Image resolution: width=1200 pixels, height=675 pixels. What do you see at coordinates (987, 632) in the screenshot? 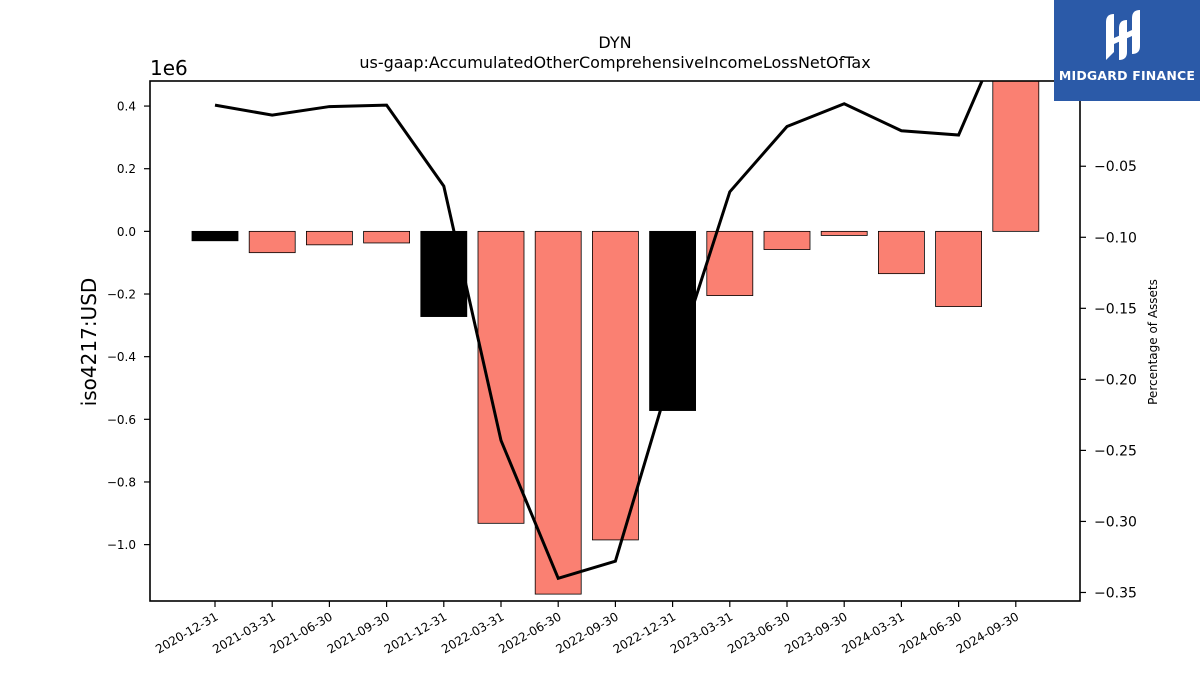
I see `x-tick-label: 2024-09-30` at bounding box center [987, 632].